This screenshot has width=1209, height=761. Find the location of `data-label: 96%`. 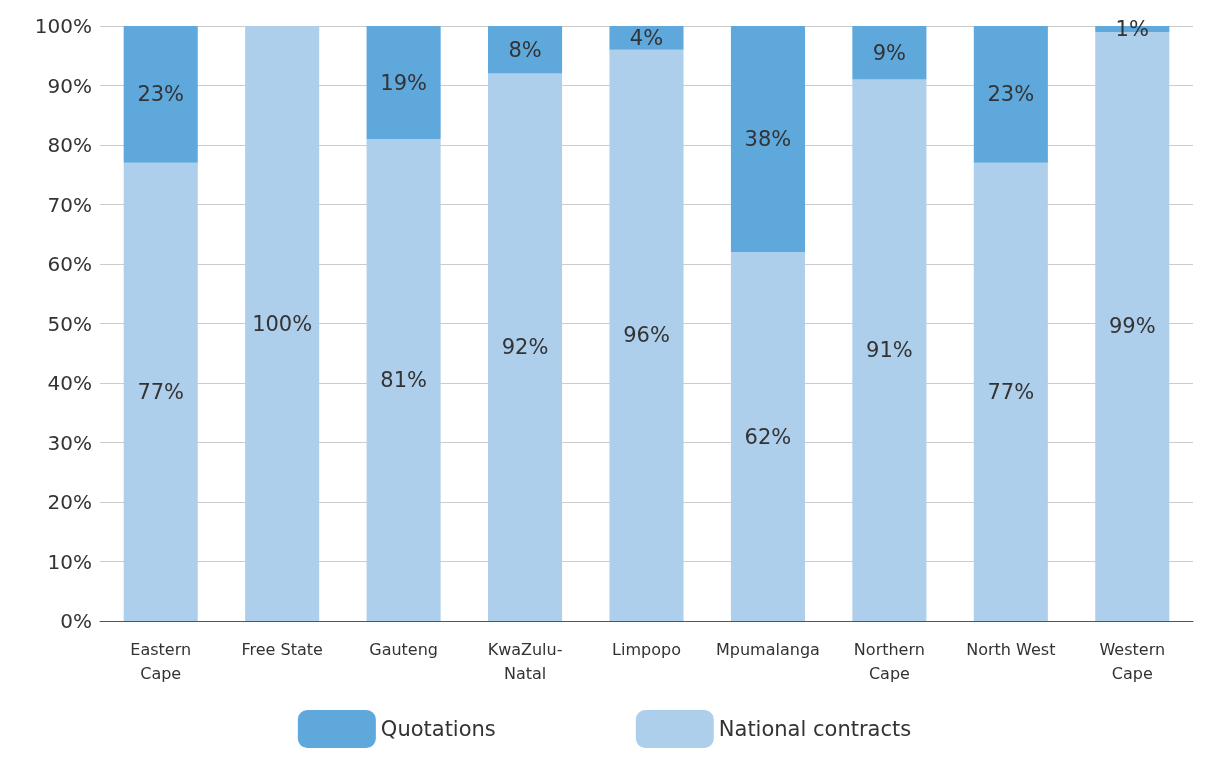

data-label: 96% is located at coordinates (646, 335).